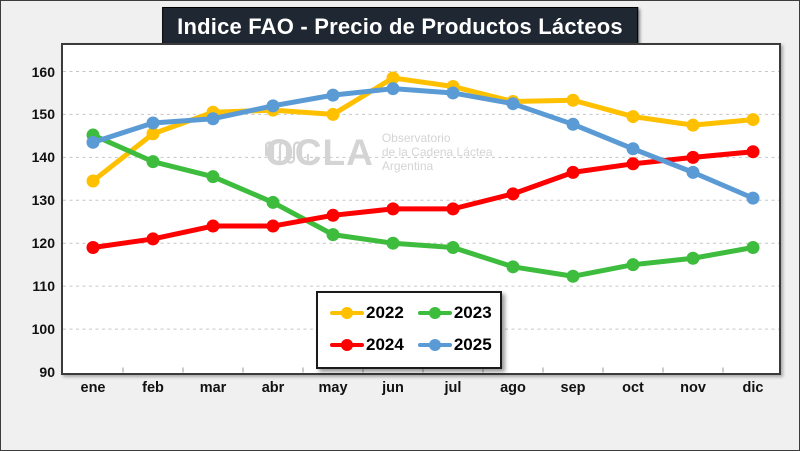 This screenshot has width=800, height=451. Describe the element at coordinates (753, 198) in the screenshot. I see `data-point-2025-dic` at that location.